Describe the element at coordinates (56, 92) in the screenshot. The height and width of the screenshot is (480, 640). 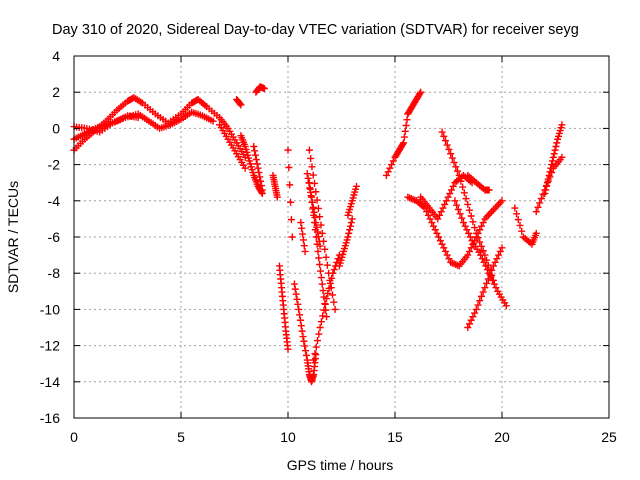
I see `y-tick-label: 2` at that location.